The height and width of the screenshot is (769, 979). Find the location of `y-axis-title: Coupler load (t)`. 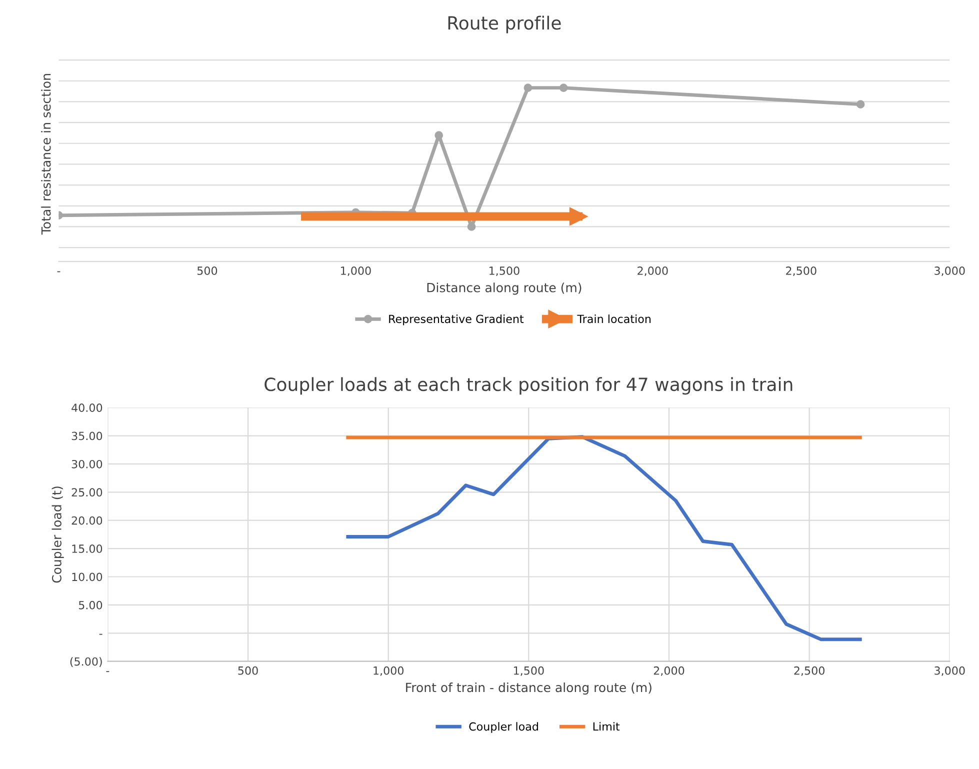

y-axis-title: Coupler load (t) is located at coordinates (58, 534).